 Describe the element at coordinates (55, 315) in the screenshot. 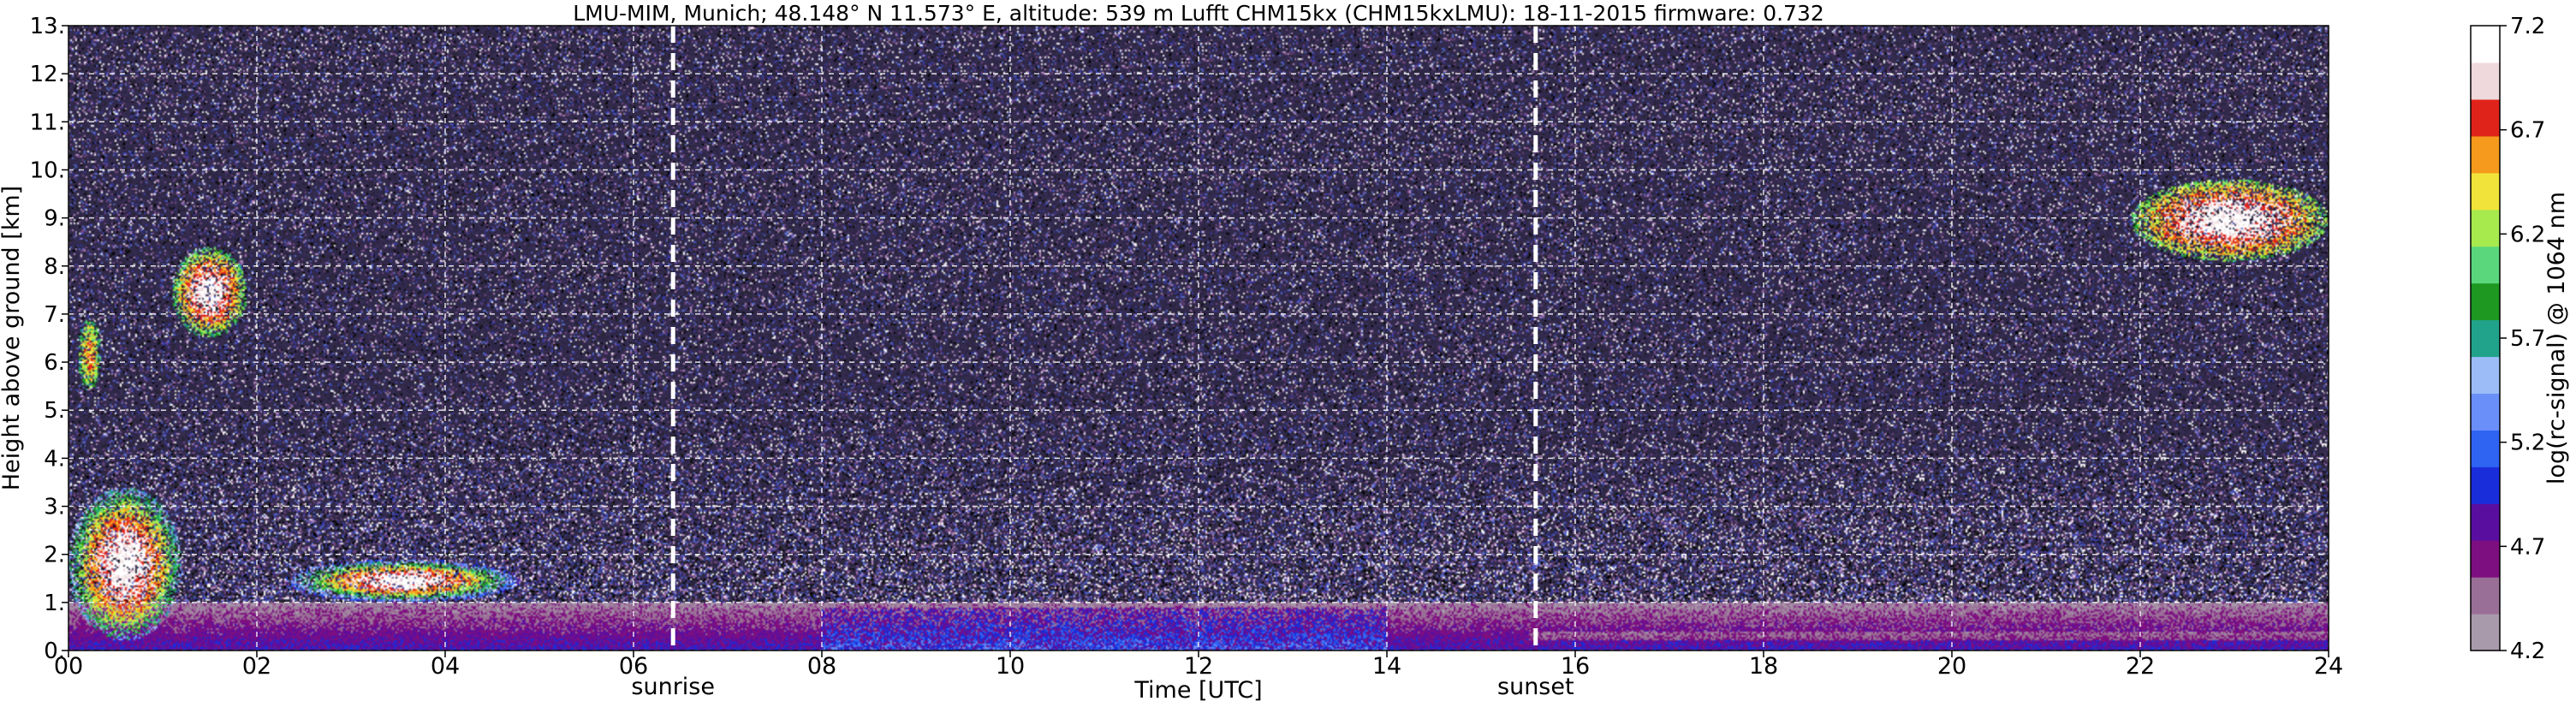

I see `y-tick-label: 7.` at that location.